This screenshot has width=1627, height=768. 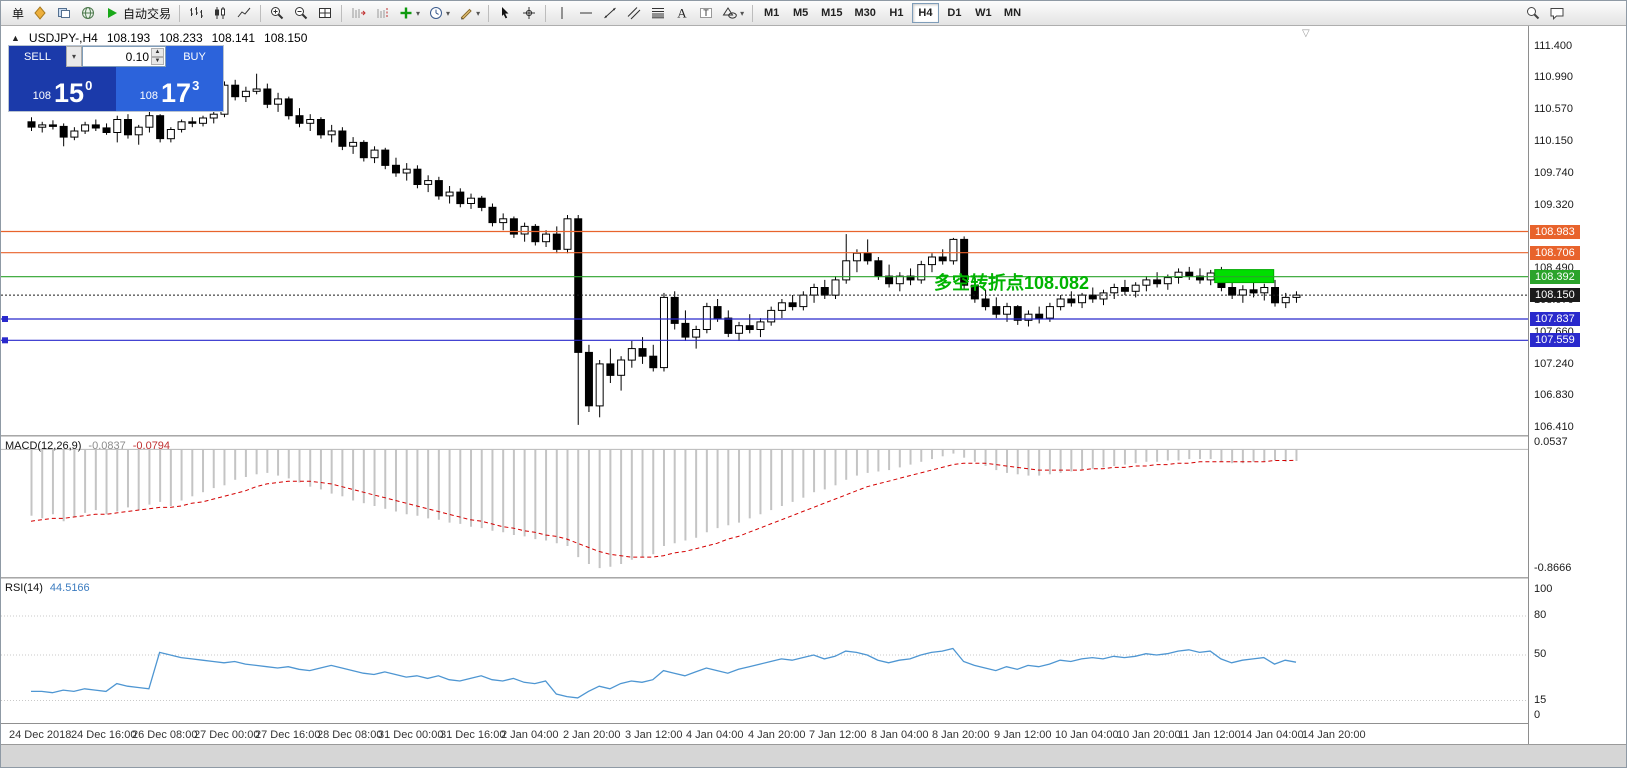 I want to click on volume-value: 0.10, so click(x=137, y=56).